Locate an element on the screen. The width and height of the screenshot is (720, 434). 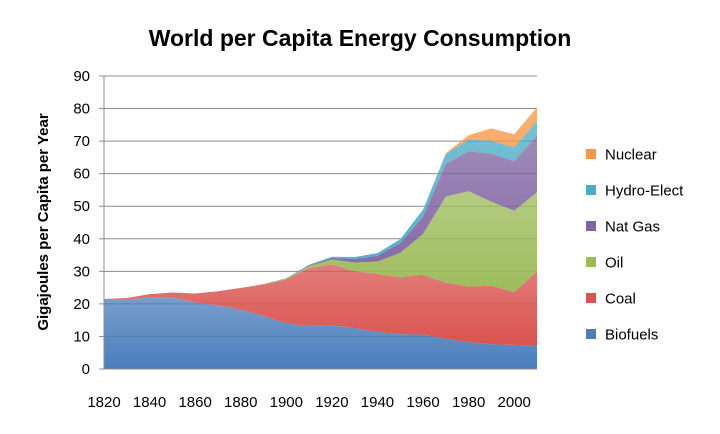
legend-label-nuclear: Nuclear is located at coordinates (631, 155).